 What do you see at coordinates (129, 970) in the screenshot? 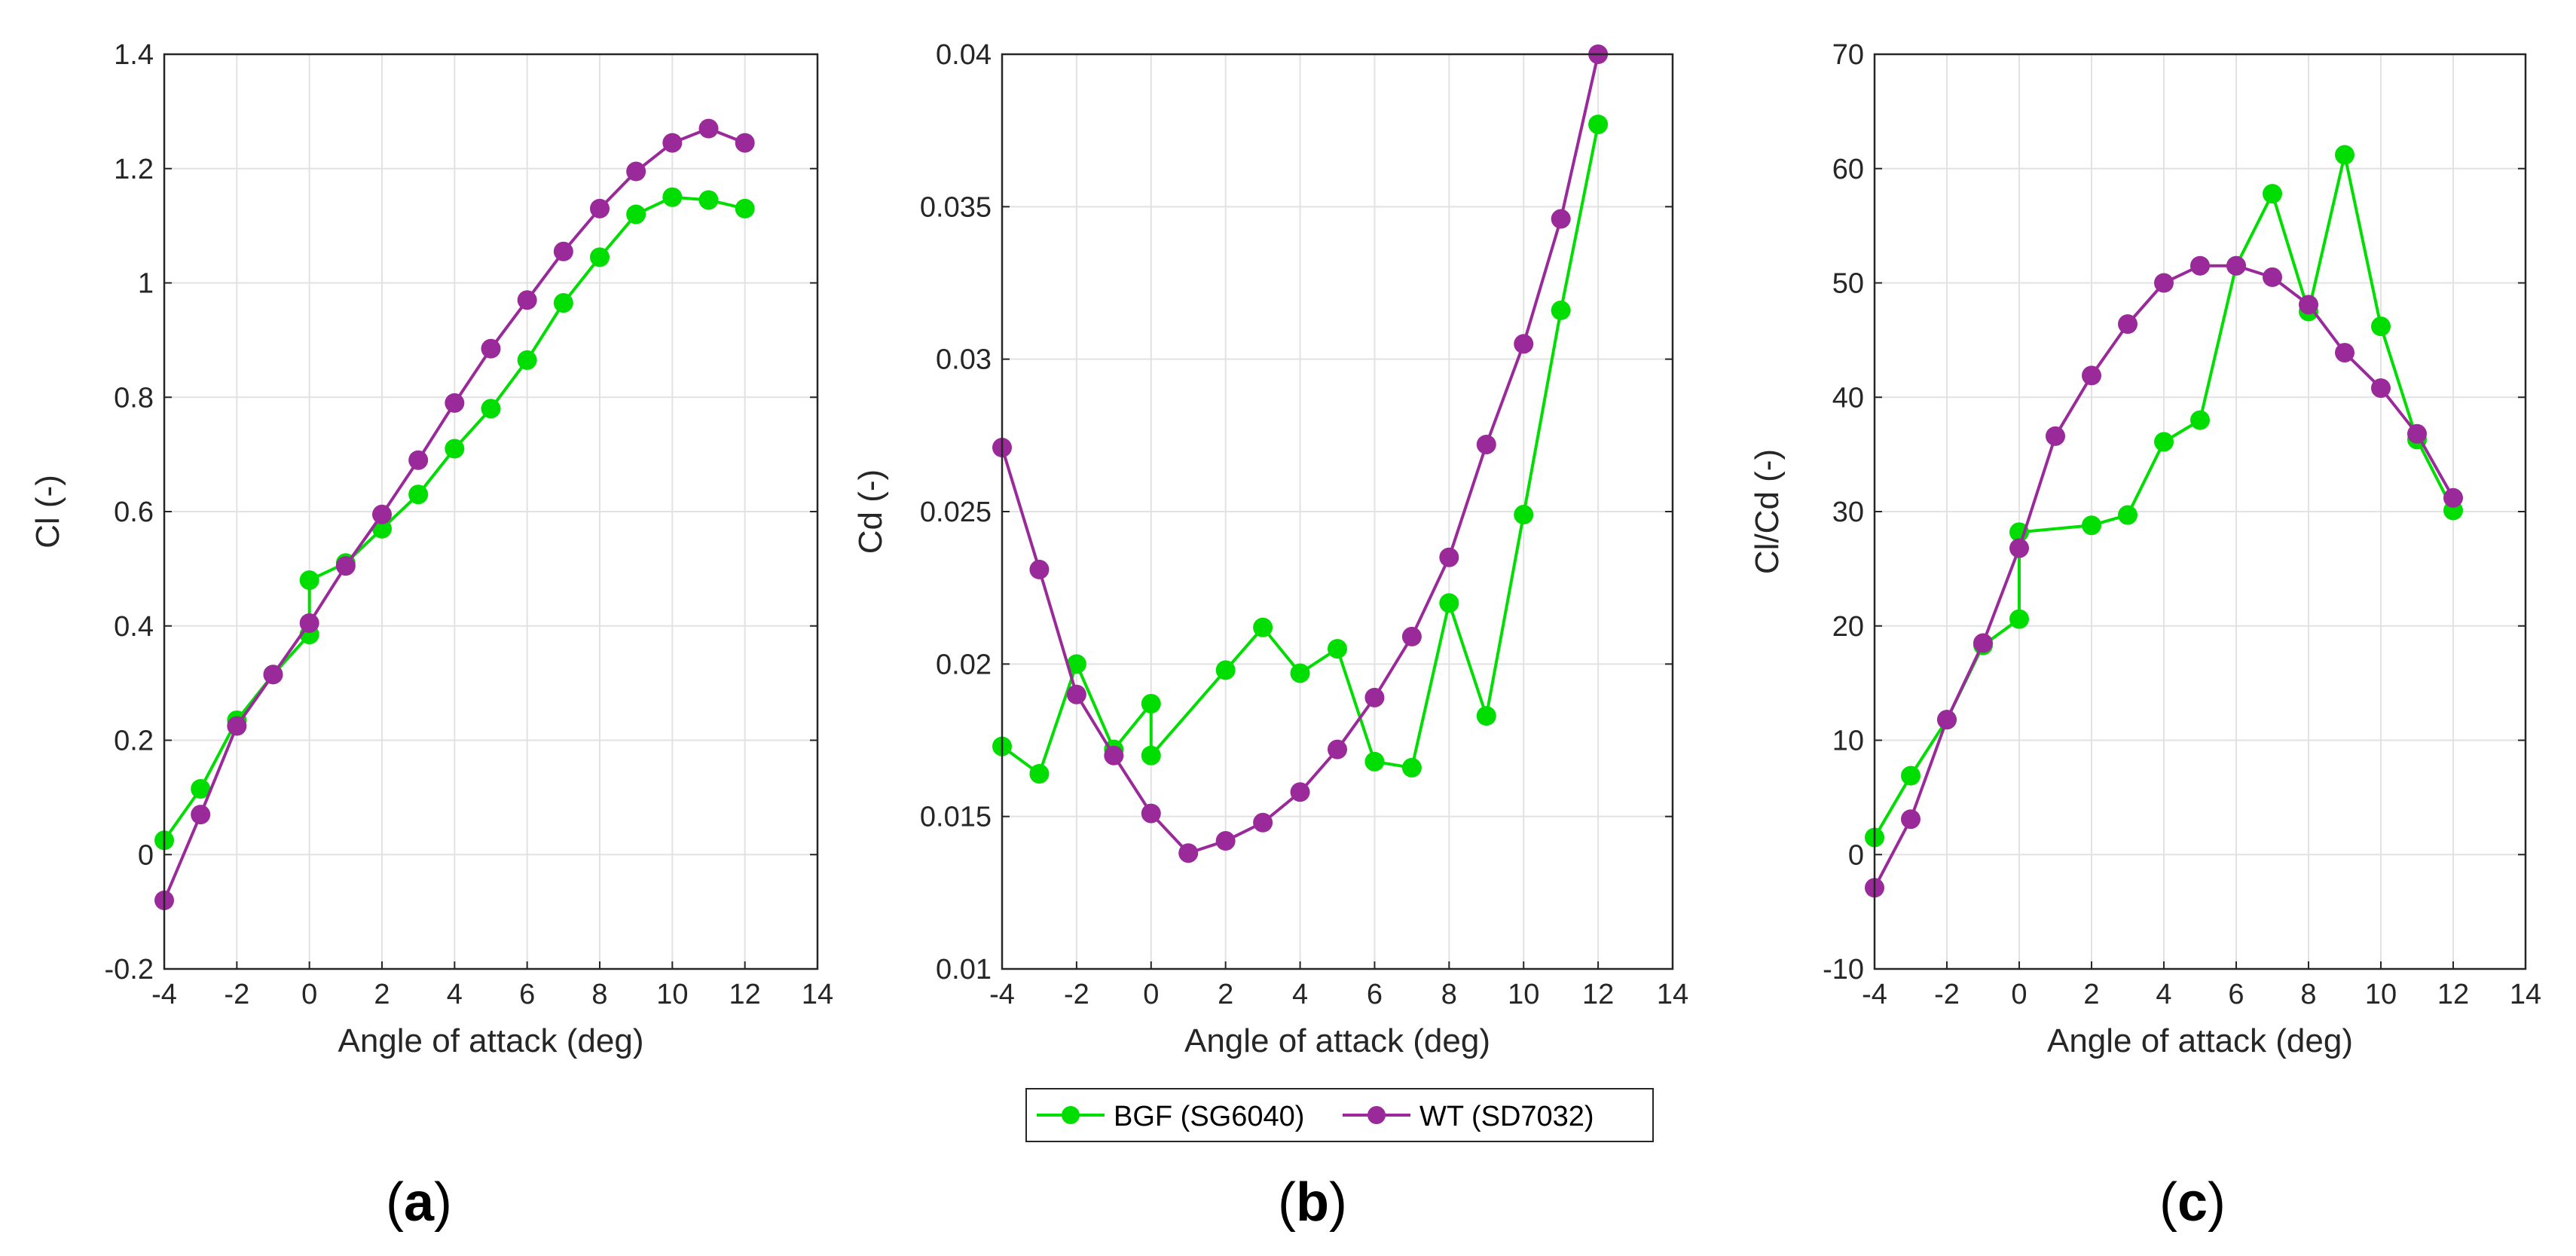
I see `charta-y-tick-label: -0.2` at bounding box center [129, 970].